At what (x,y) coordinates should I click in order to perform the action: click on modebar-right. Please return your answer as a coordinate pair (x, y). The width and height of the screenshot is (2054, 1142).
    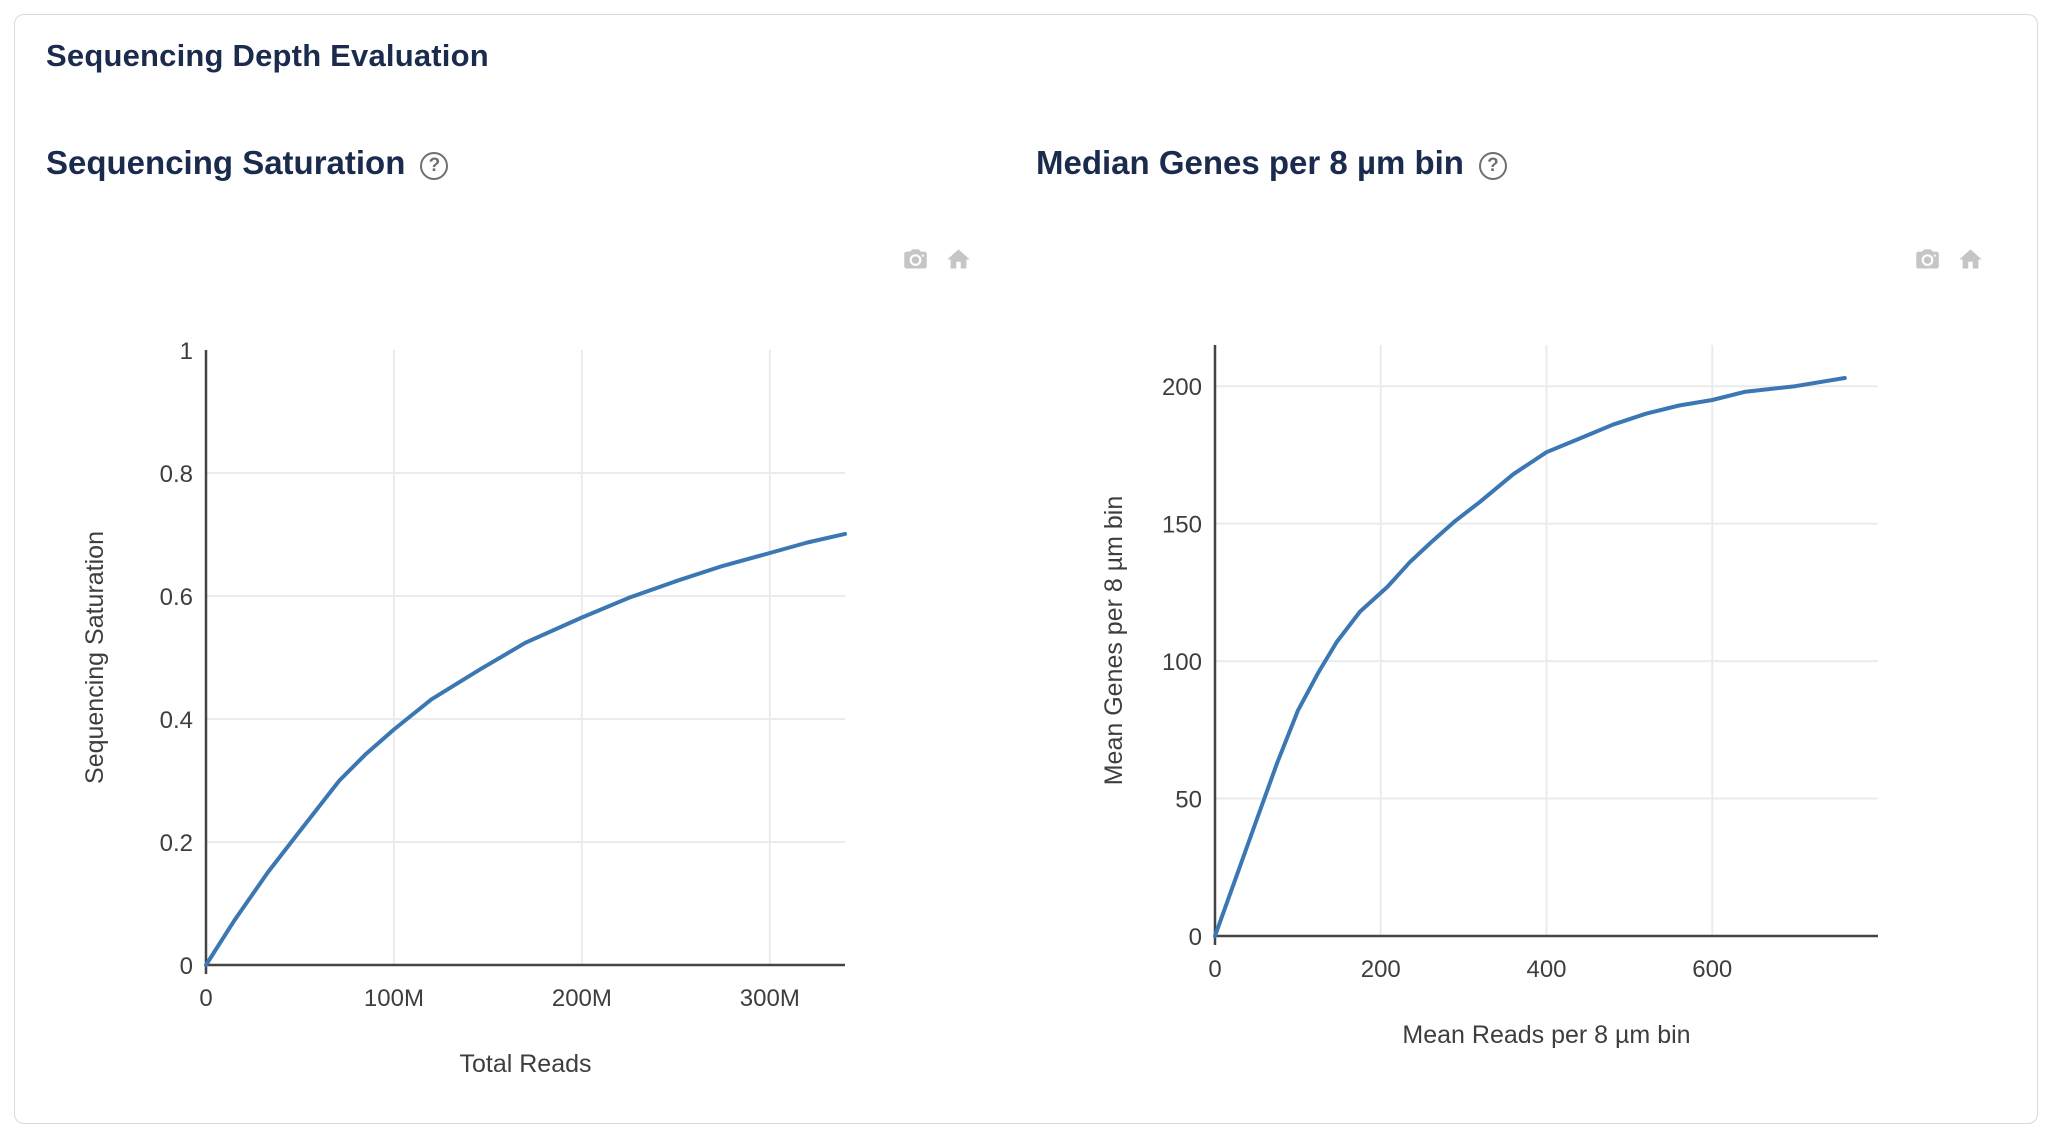
    Looking at the image, I should click on (1949, 259).